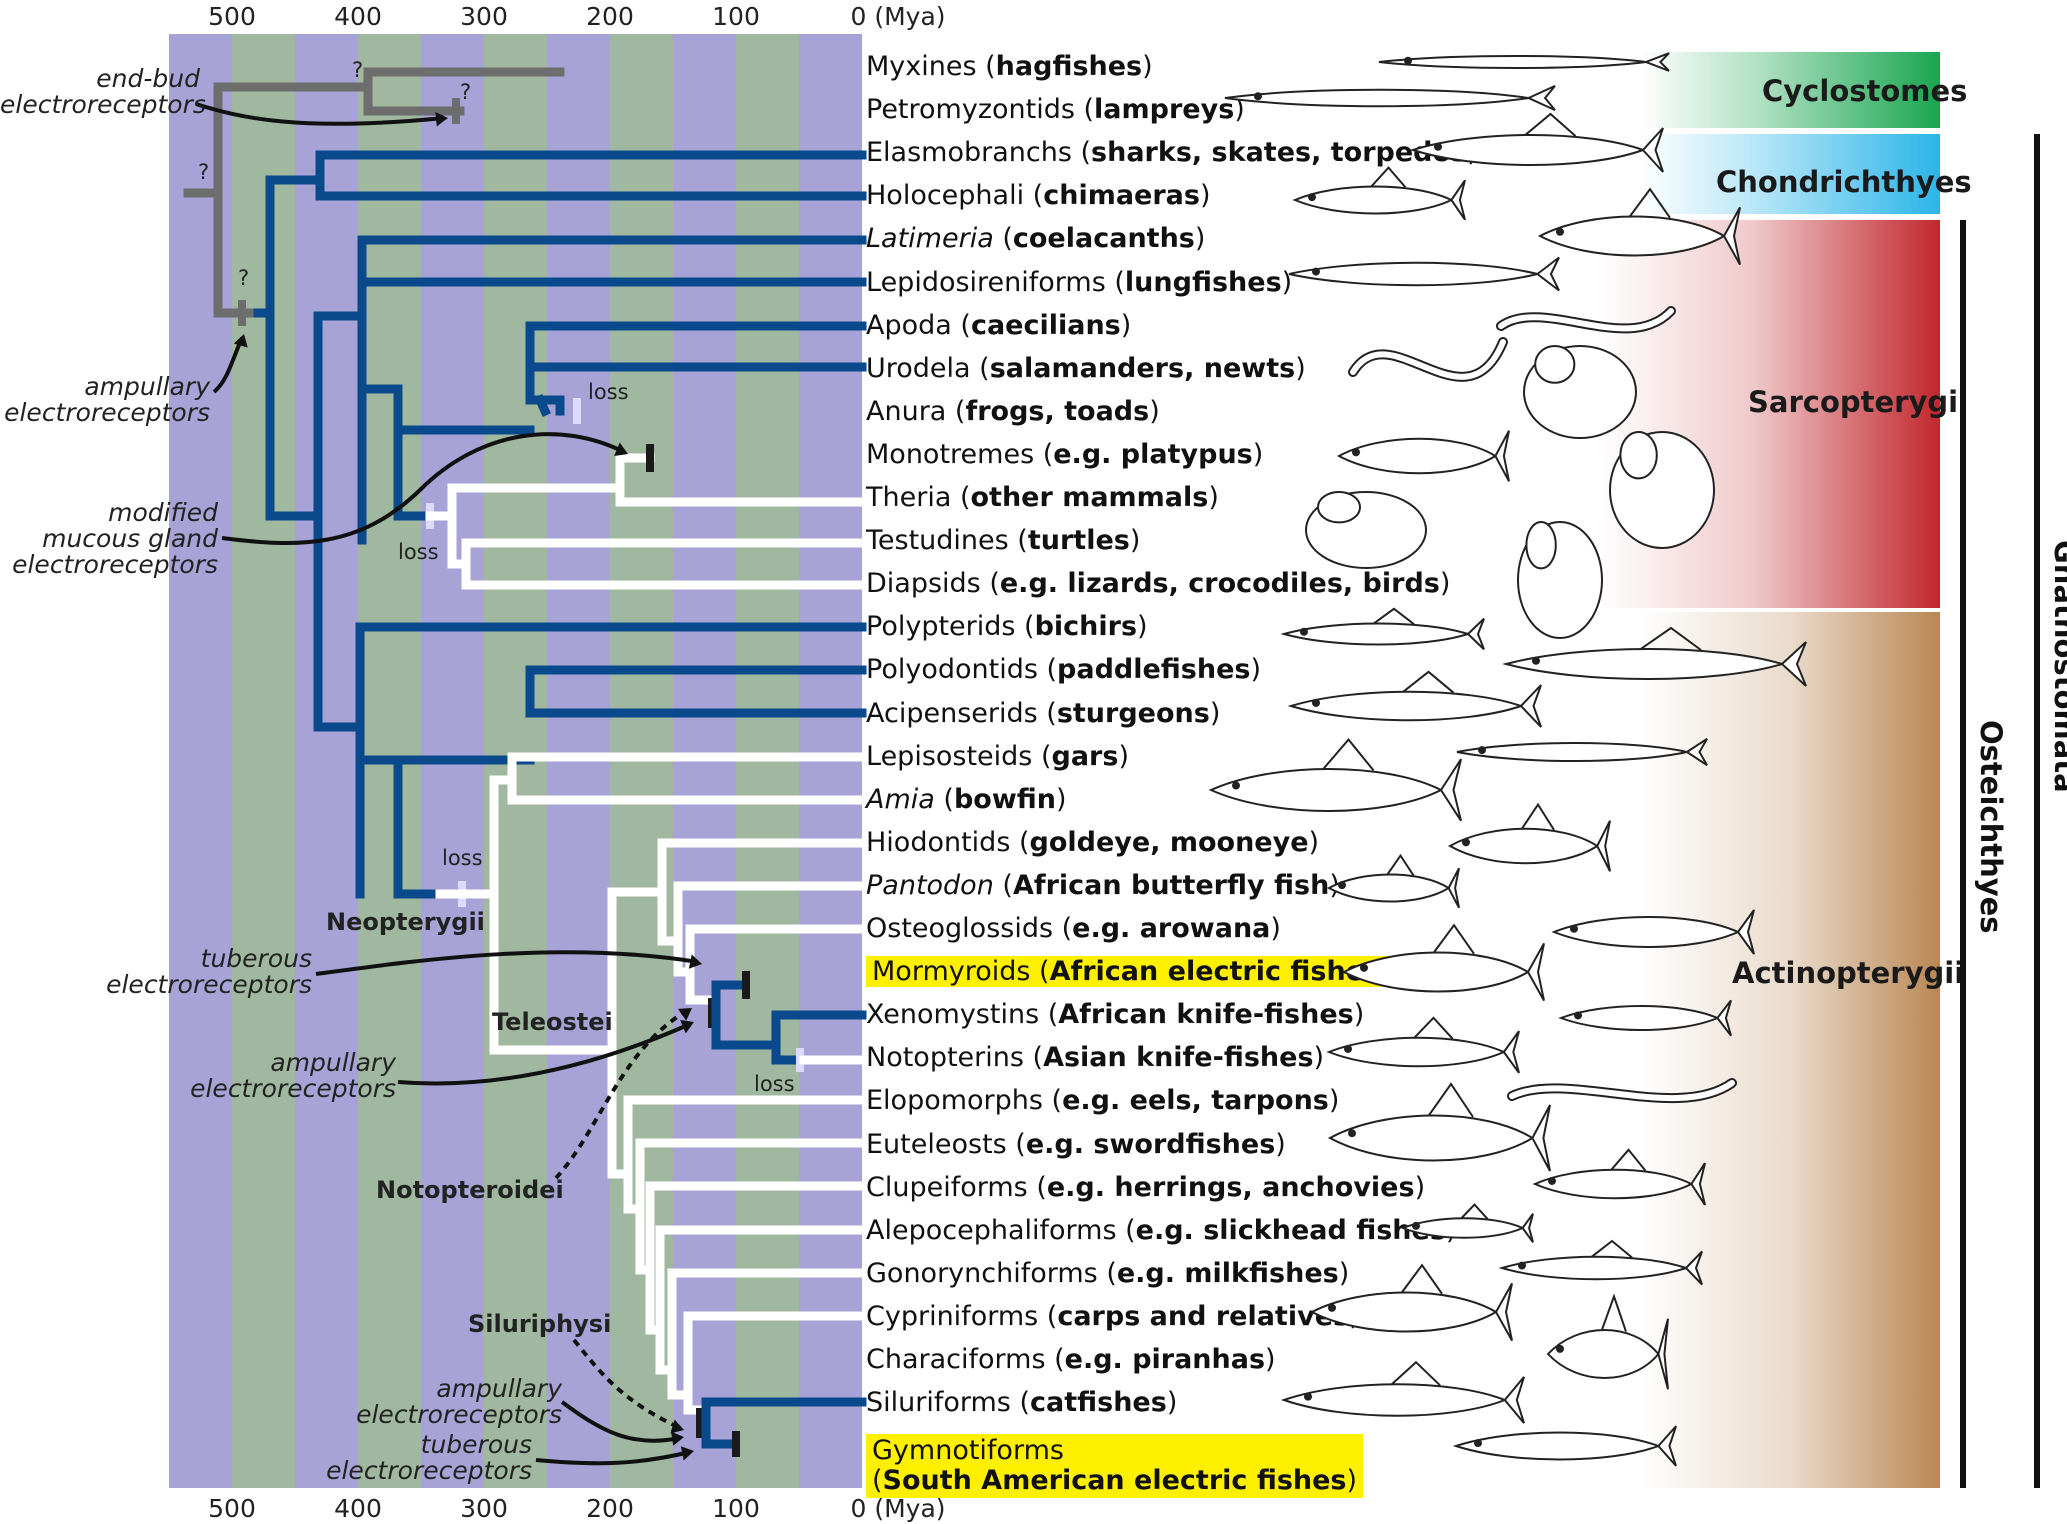 This screenshot has height=1524, width=2067. What do you see at coordinates (1103, 1101) in the screenshot?
I see `taxon-label: Elopomorphs (e.g. eels, tarpons)` at bounding box center [1103, 1101].